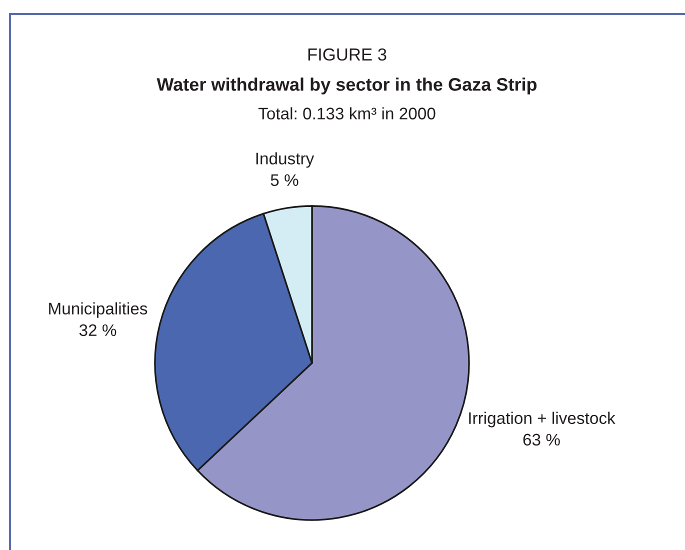 This screenshot has width=685, height=550. What do you see at coordinates (541, 440) in the screenshot?
I see `data-label: 63 %` at bounding box center [541, 440].